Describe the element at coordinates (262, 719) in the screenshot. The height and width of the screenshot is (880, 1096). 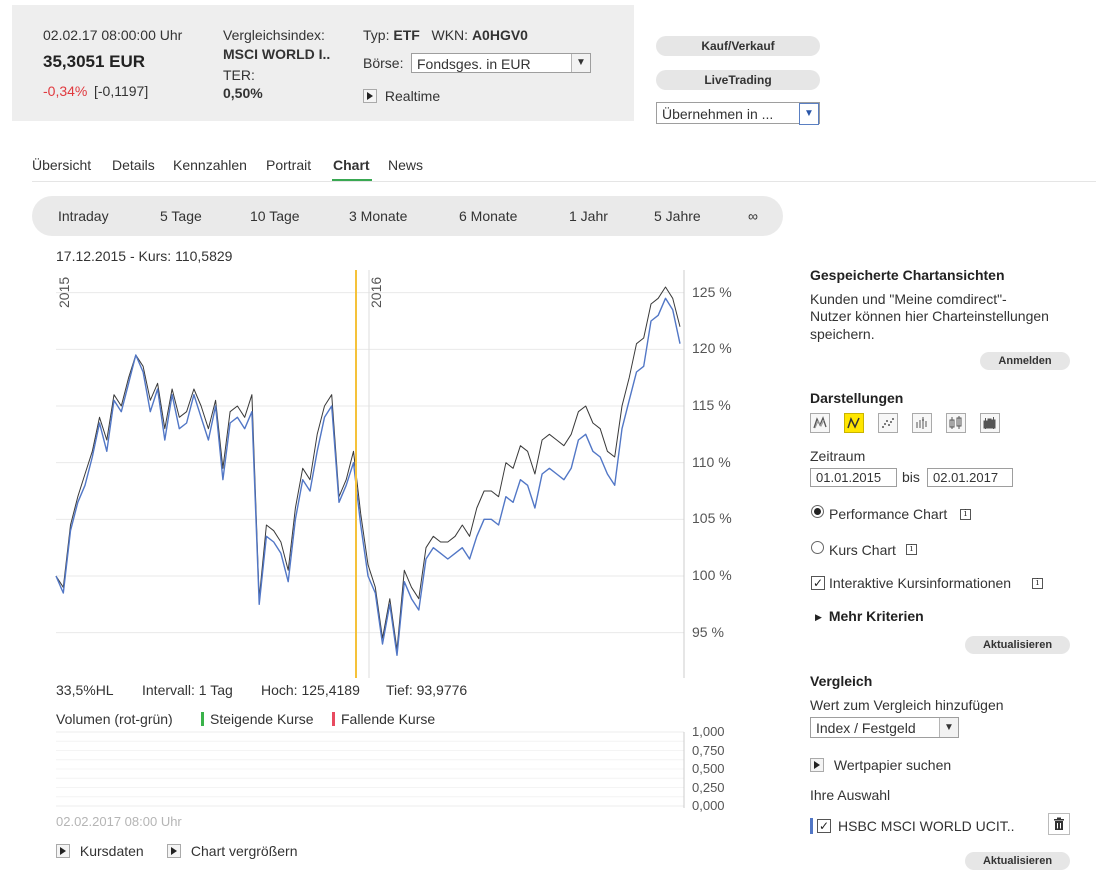
I see `legend-rising: Steigende Kurse` at that location.